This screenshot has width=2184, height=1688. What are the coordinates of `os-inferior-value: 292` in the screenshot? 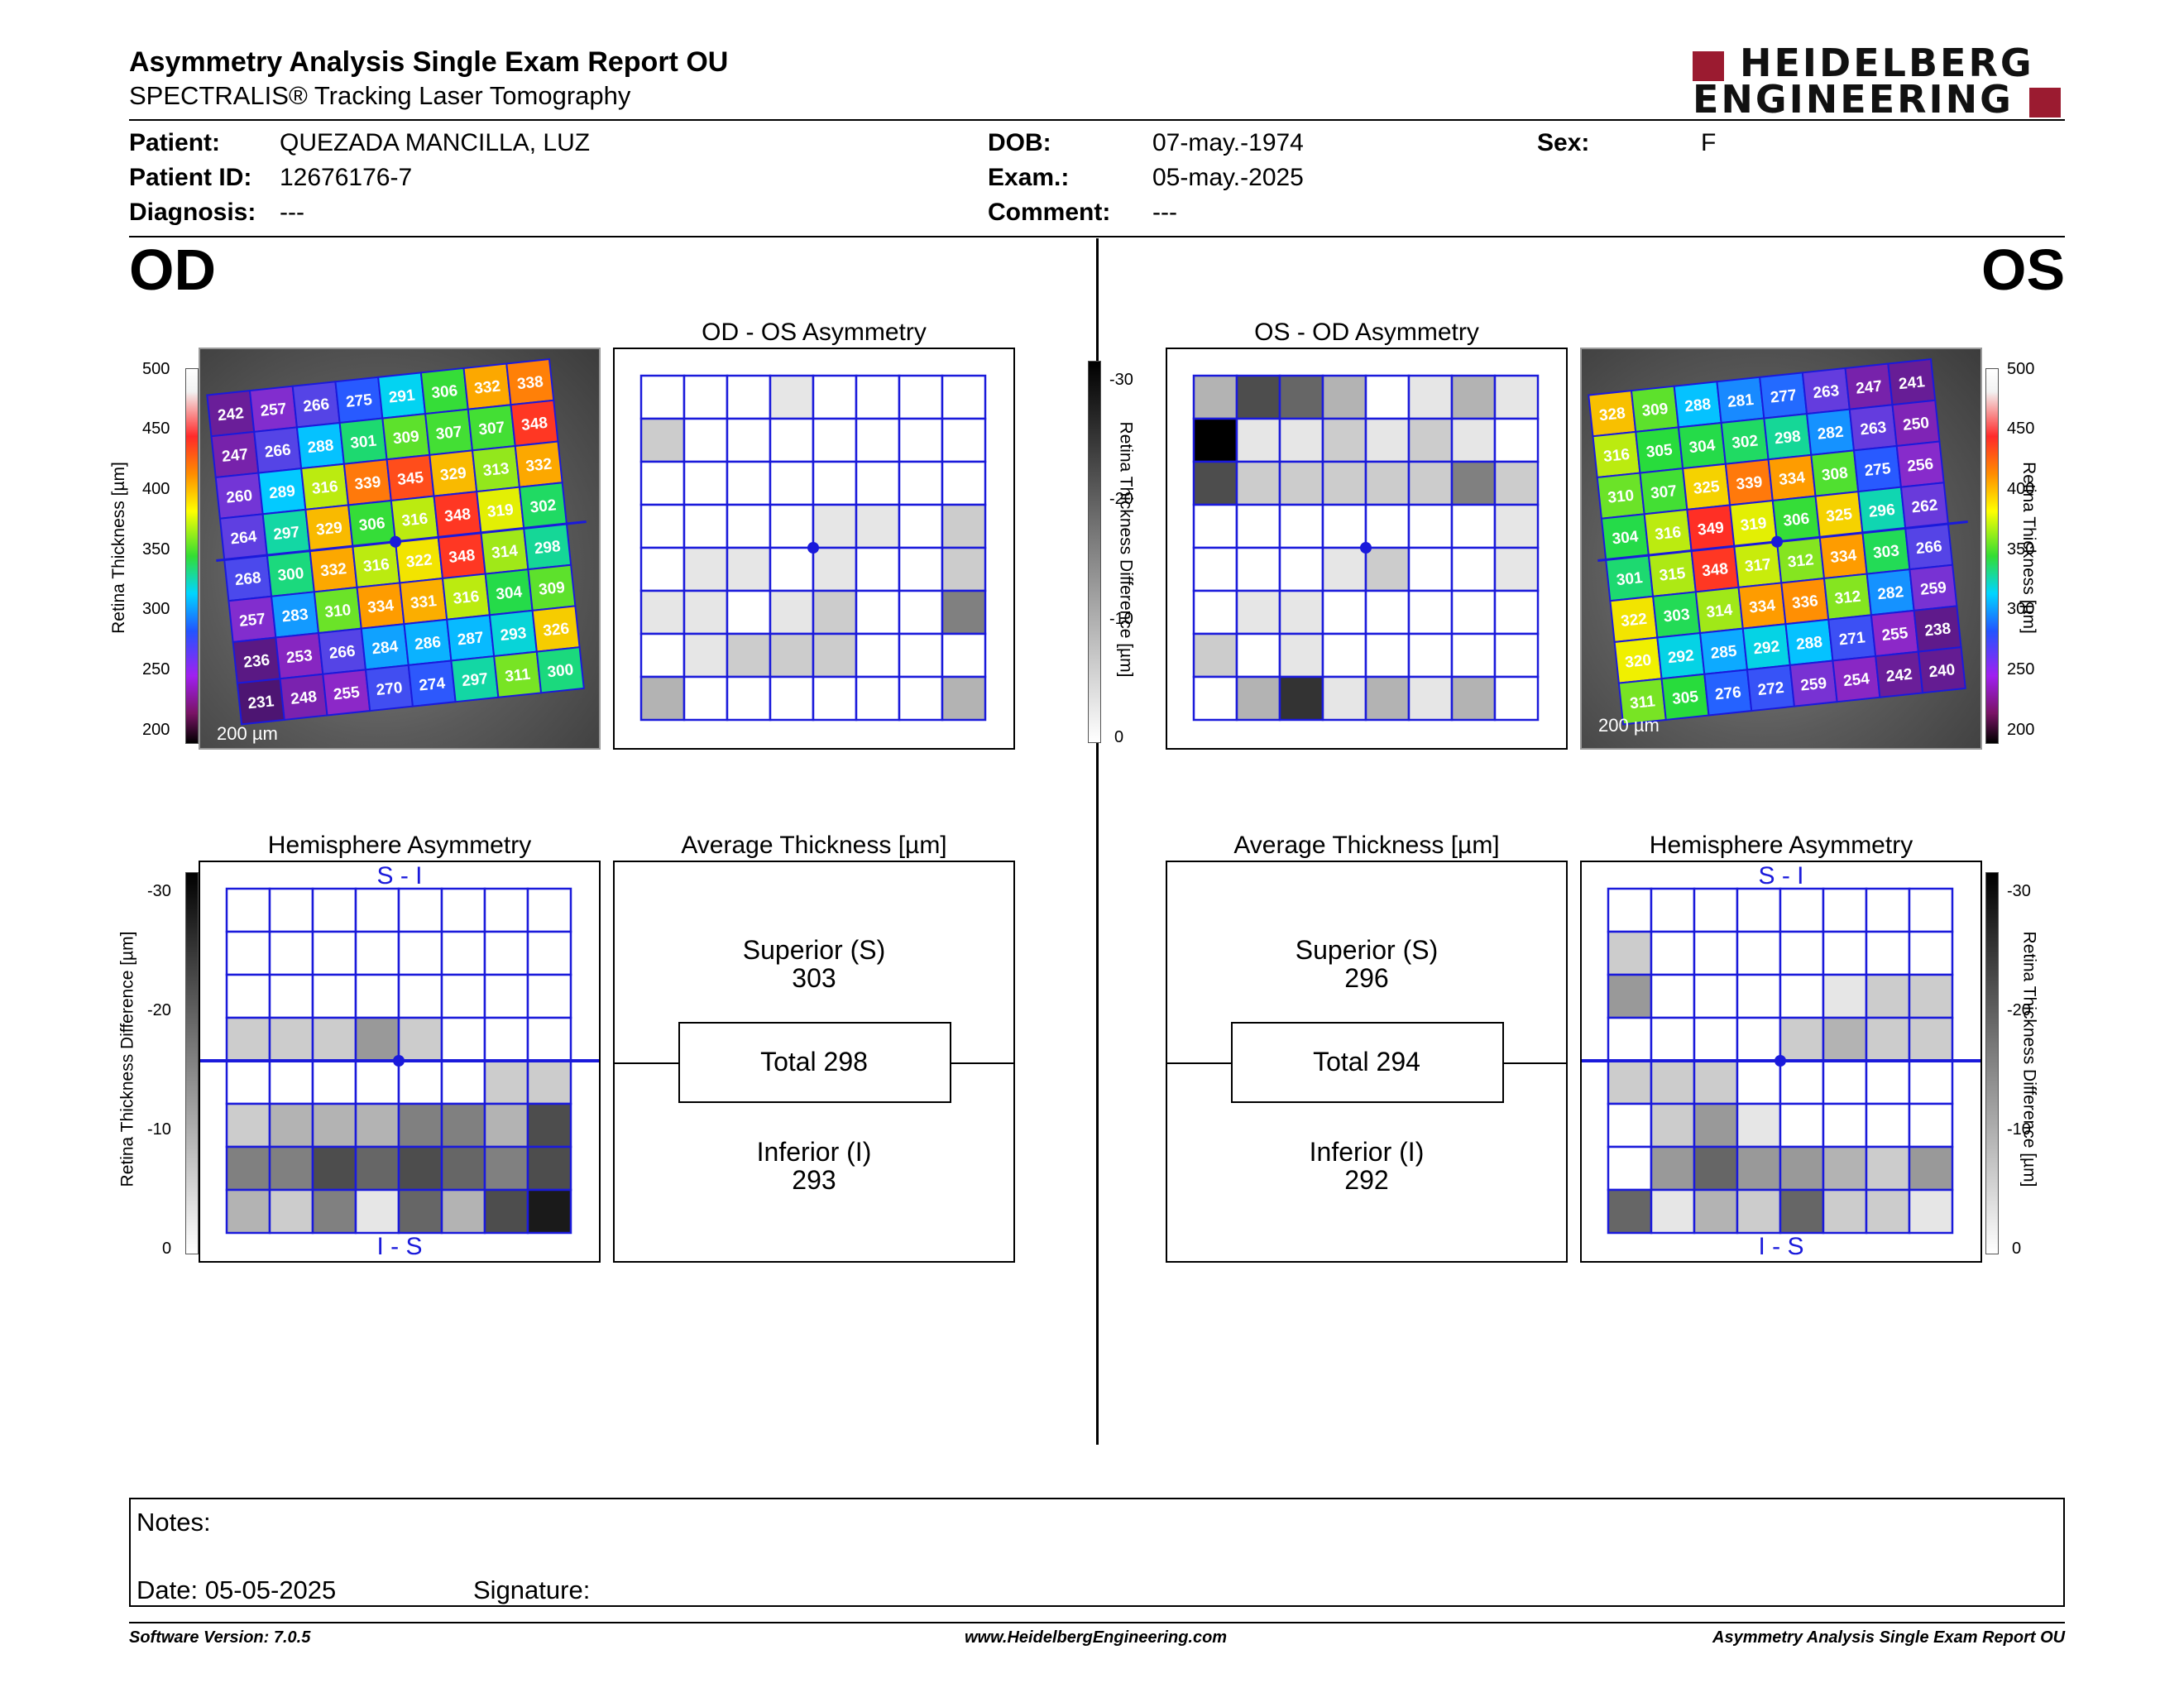 It's located at (1366, 1180).